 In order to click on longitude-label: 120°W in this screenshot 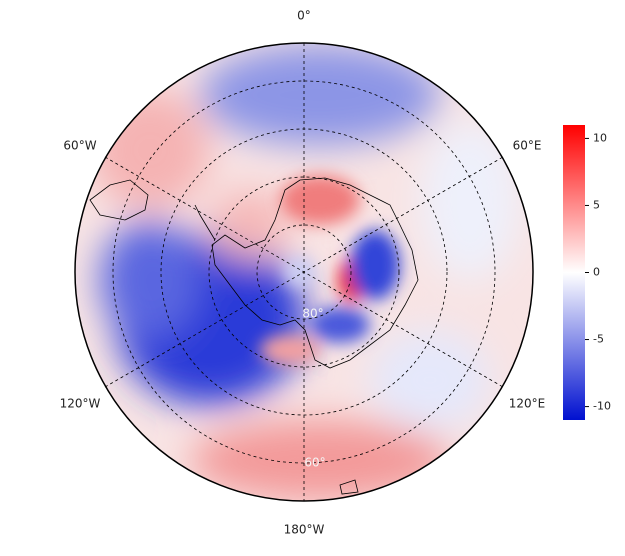, I will do `click(80, 404)`.